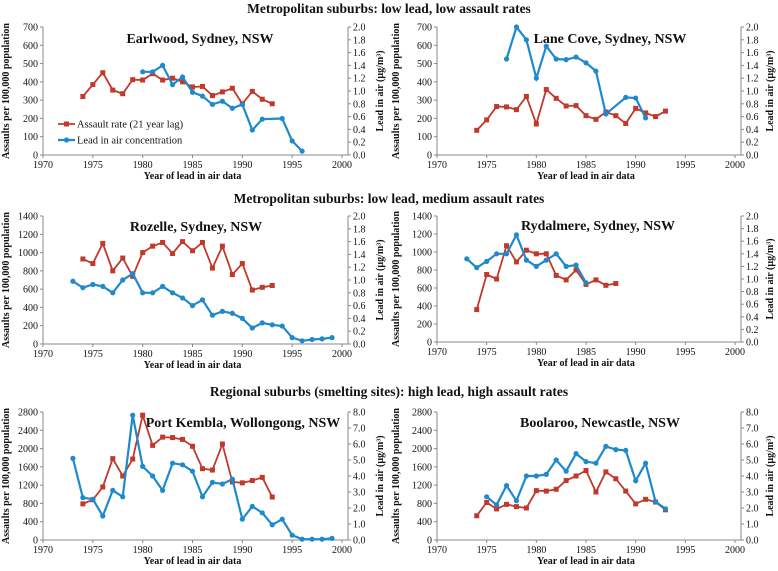  I want to click on y2-tick-label: 1.6, so click(752, 53).